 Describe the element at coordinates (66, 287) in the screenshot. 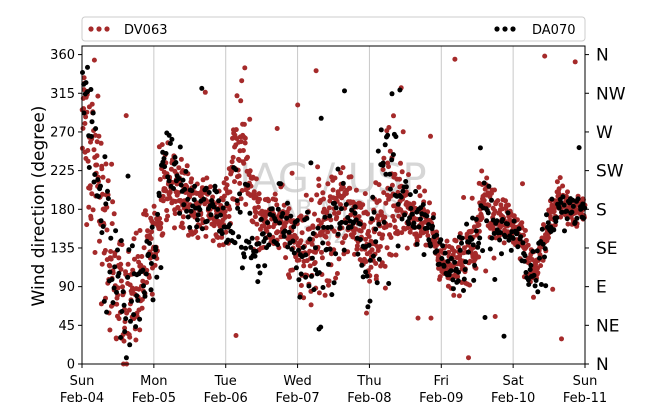

I see `y-tick-label: 90` at that location.